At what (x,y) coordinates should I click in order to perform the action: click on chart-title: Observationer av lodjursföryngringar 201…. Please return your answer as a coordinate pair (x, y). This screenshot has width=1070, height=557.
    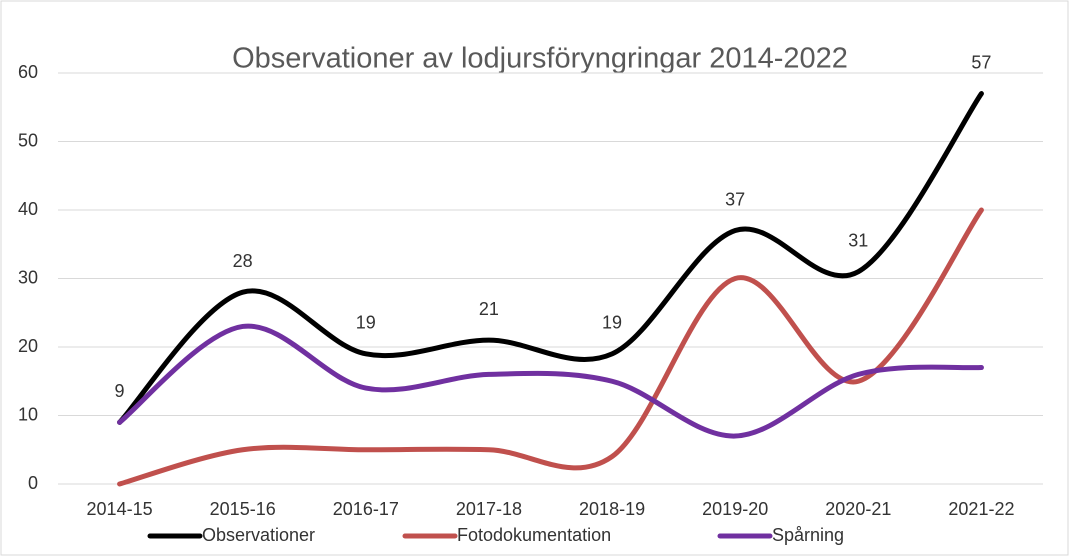
    Looking at the image, I should click on (540, 59).